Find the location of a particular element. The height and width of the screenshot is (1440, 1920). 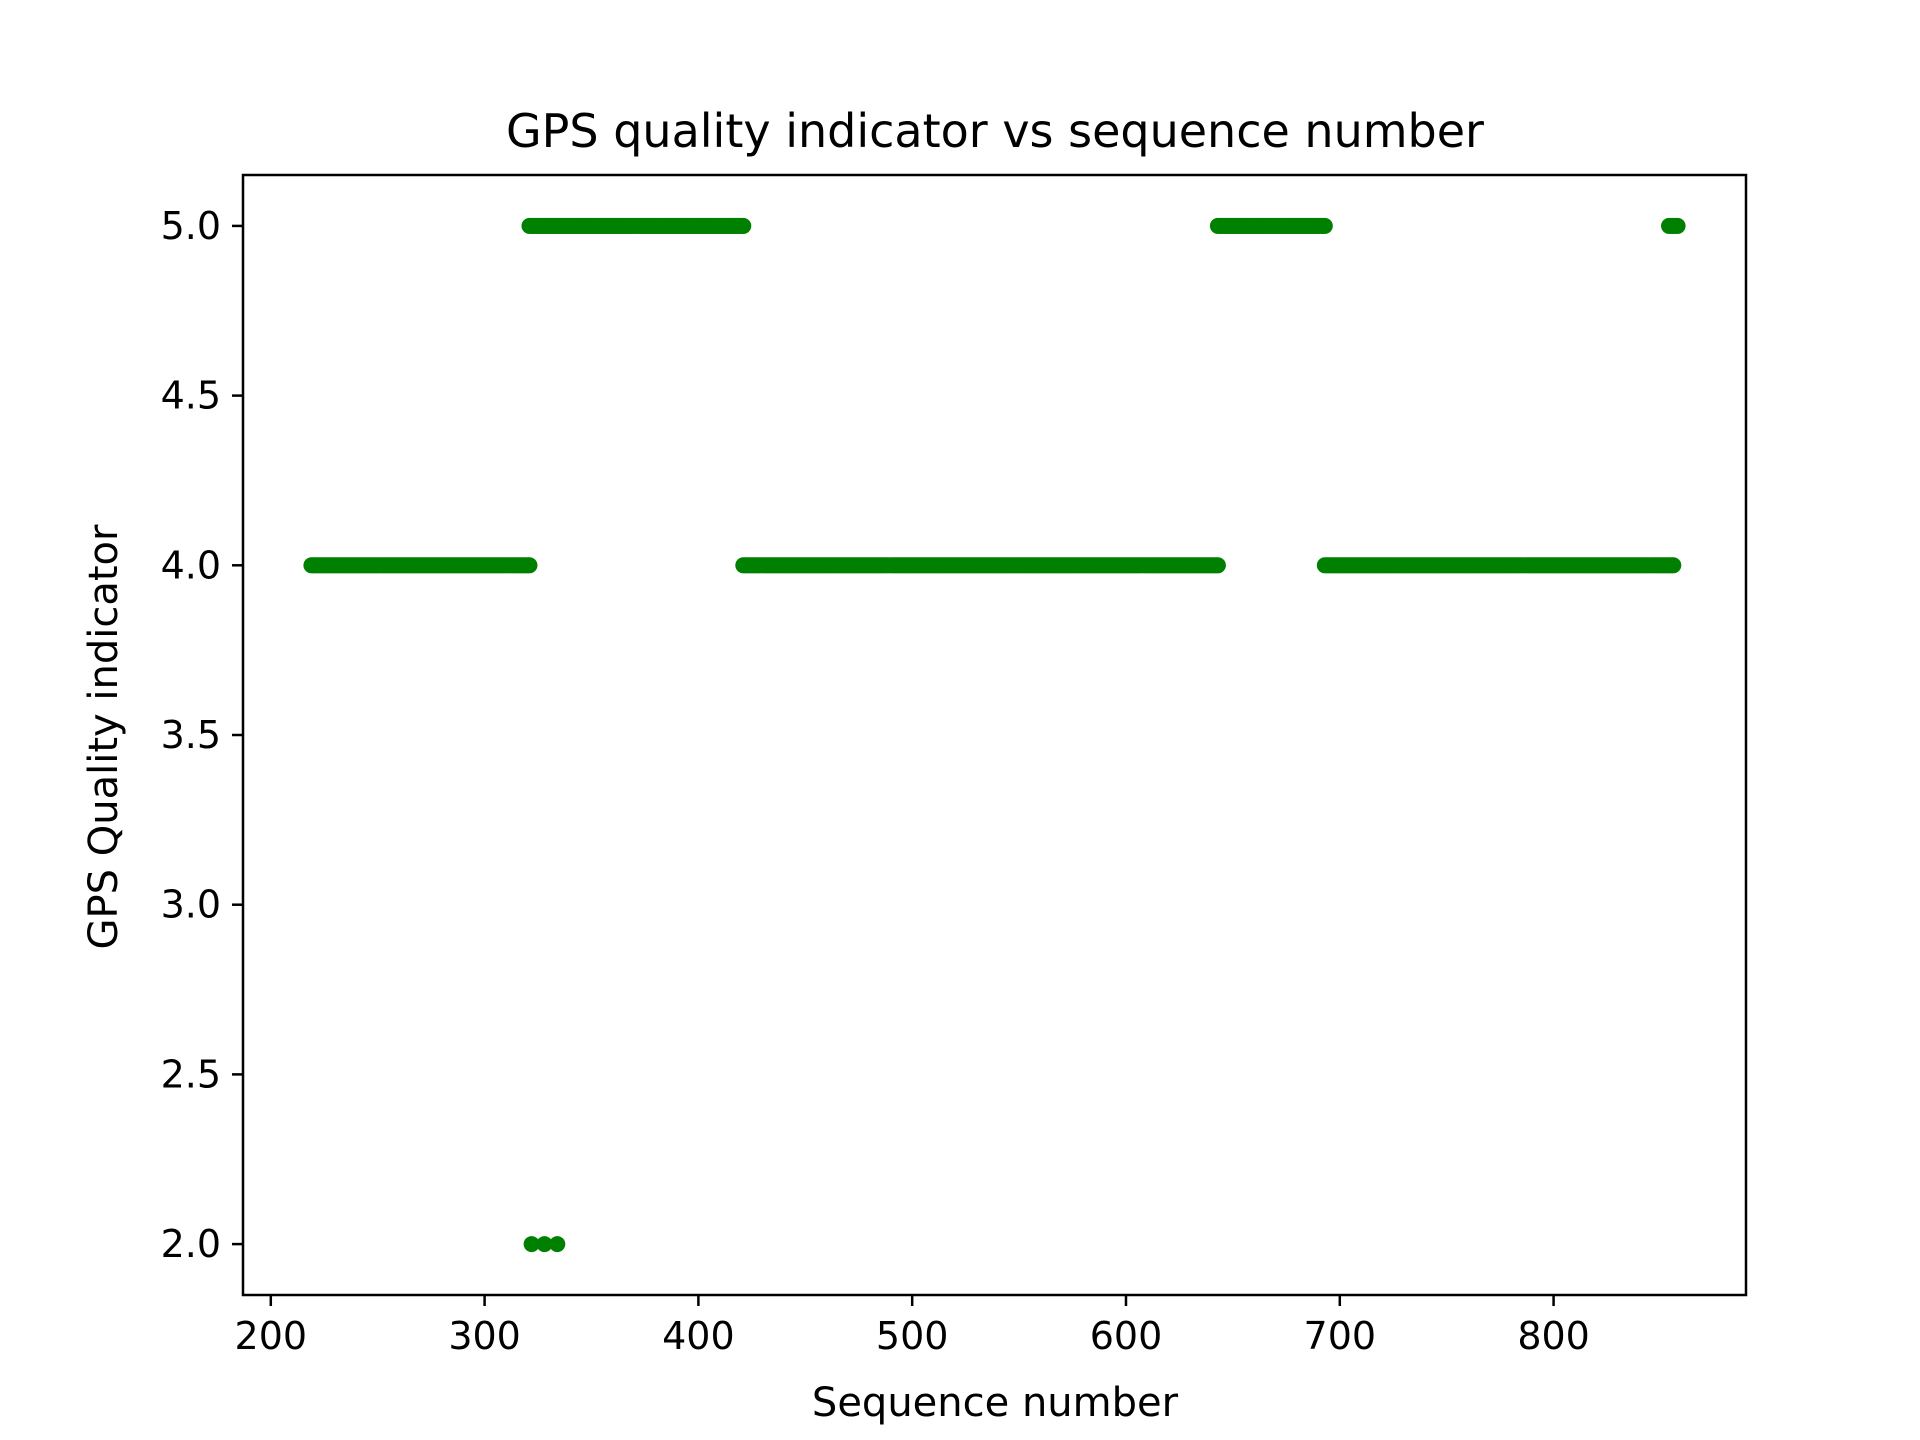

x-tick-label: 700 is located at coordinates (1340, 1336).